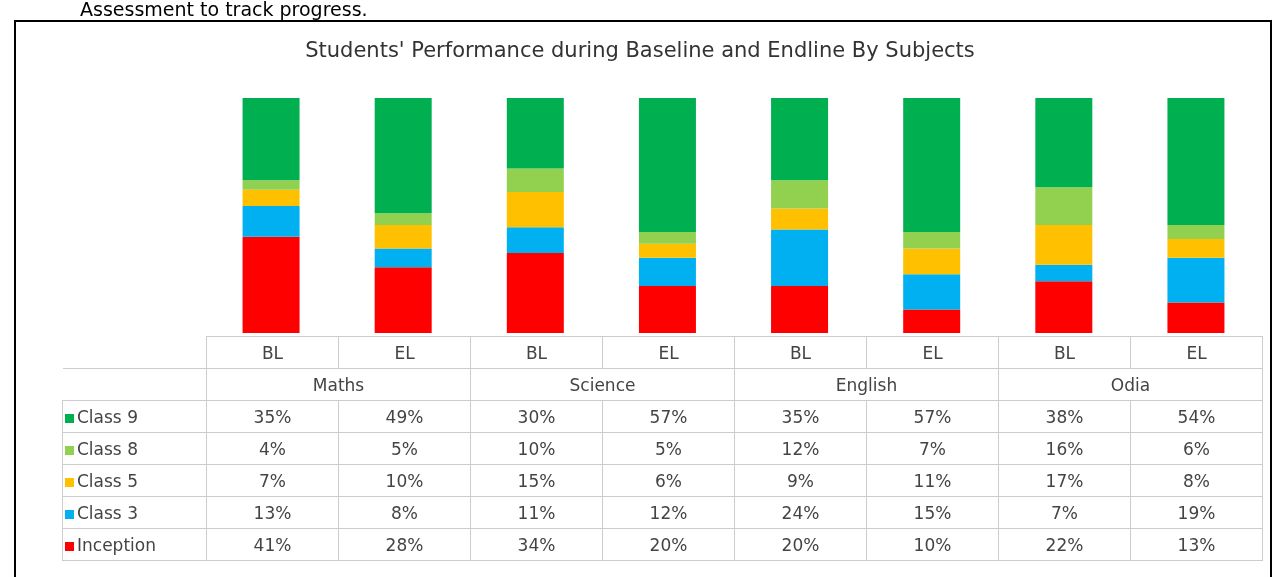 Image resolution: width=1280 pixels, height=577 pixels. What do you see at coordinates (272, 448) in the screenshot?
I see `data-label: 4%` at bounding box center [272, 448].